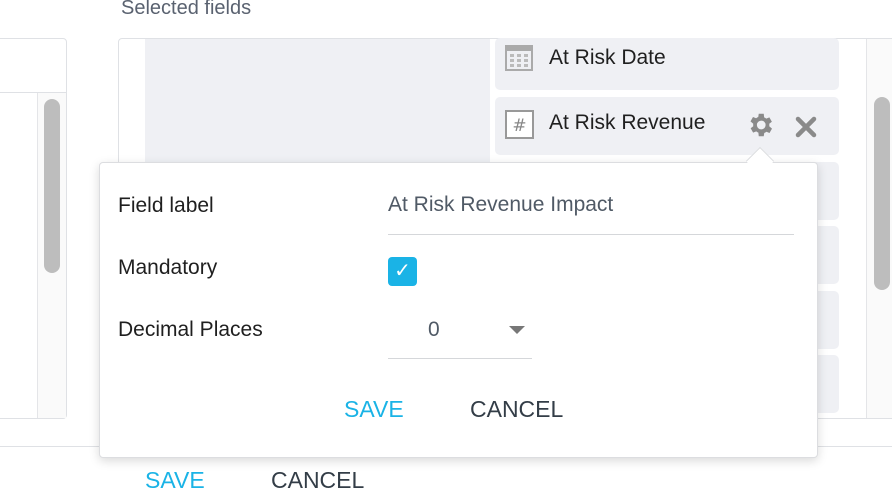  I want to click on field-chip-at-risk-revenue: # At Risk Revenue, so click(667, 126).